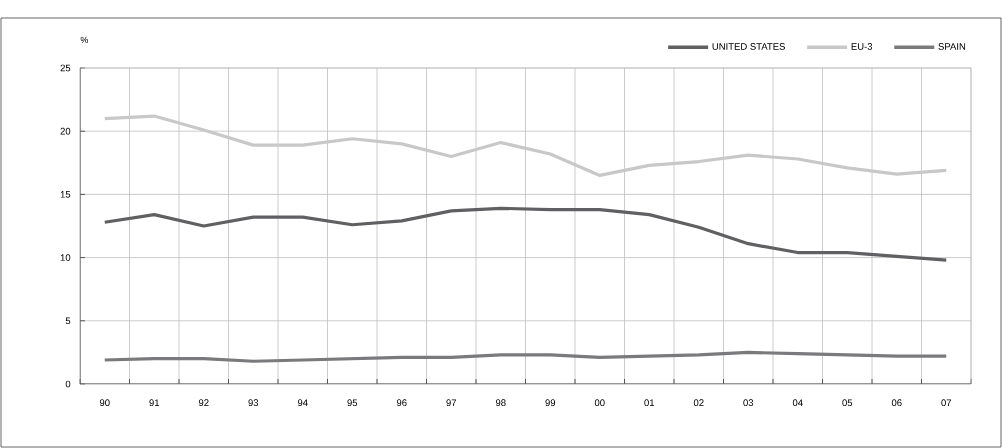 This screenshot has width=1002, height=448. I want to click on x-tick-label: 97, so click(451, 403).